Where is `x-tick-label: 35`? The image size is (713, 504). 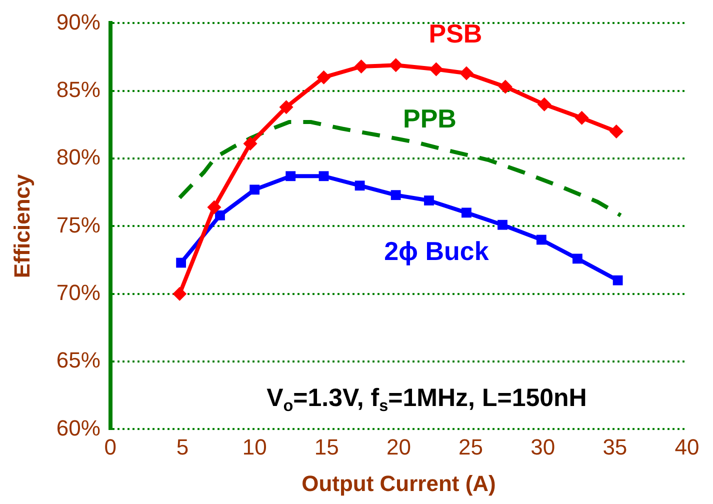 x-tick-label: 35 is located at coordinates (615, 447).